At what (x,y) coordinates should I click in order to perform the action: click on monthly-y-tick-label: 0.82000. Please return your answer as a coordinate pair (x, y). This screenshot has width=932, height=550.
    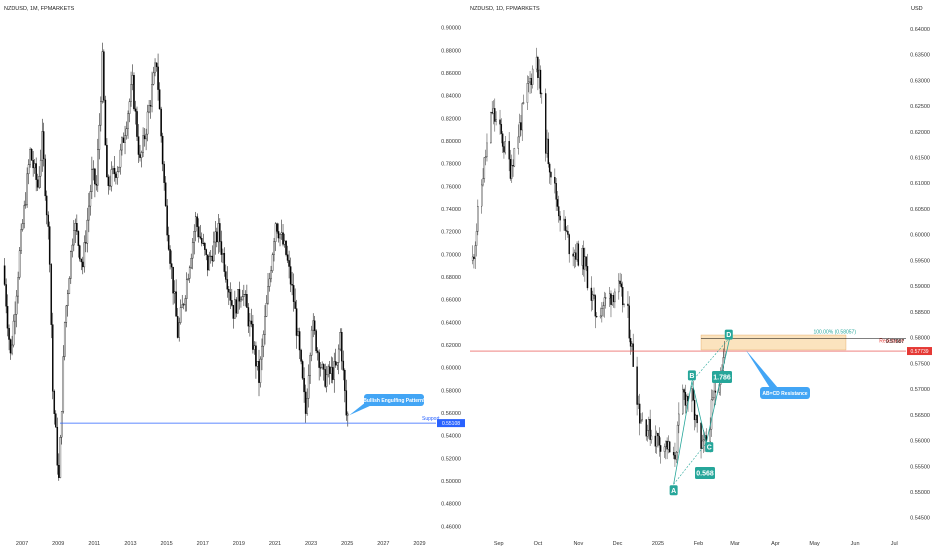
    Looking at the image, I should click on (451, 119).